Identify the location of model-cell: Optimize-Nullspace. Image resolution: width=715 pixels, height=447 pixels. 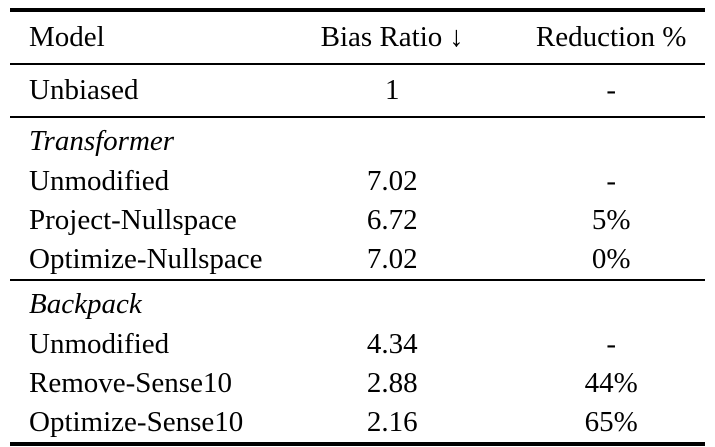
(146, 258).